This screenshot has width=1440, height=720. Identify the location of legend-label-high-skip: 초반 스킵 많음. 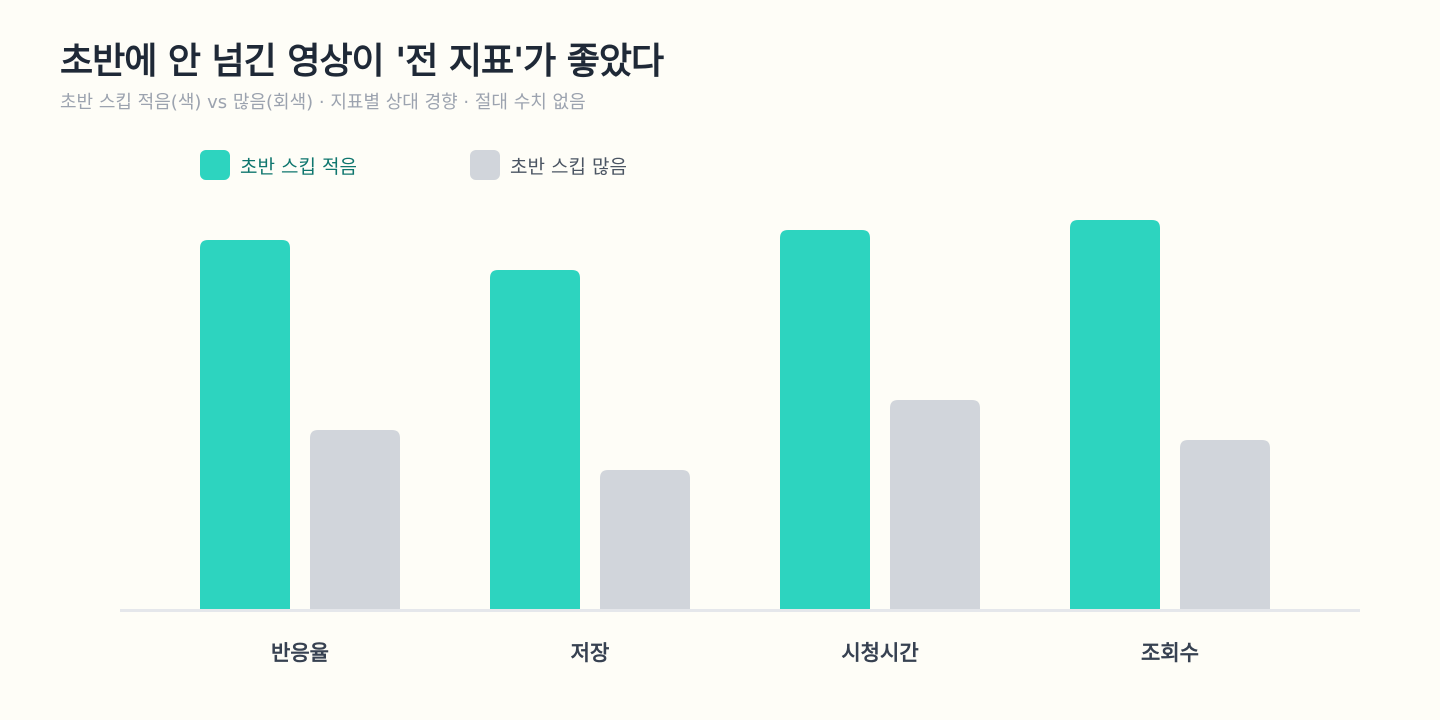
(568, 166).